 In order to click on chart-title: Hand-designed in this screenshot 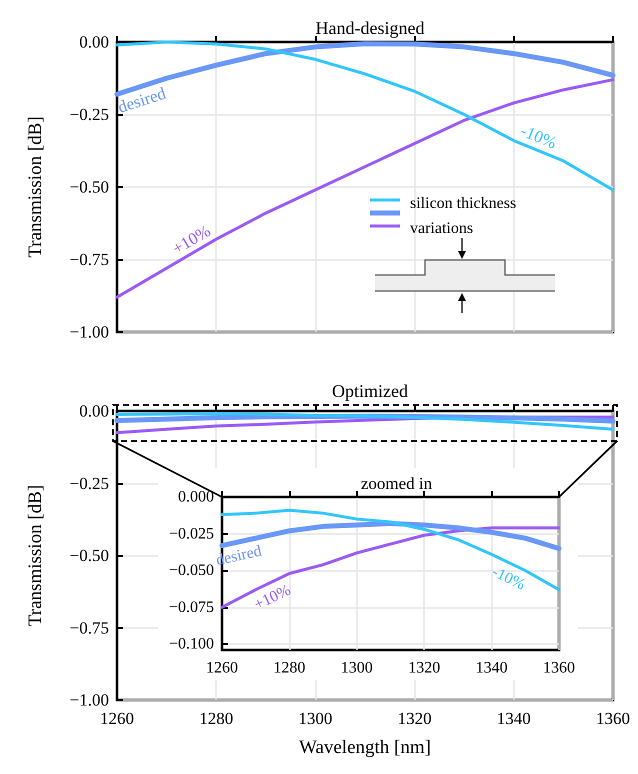, I will do `click(370, 28)`.